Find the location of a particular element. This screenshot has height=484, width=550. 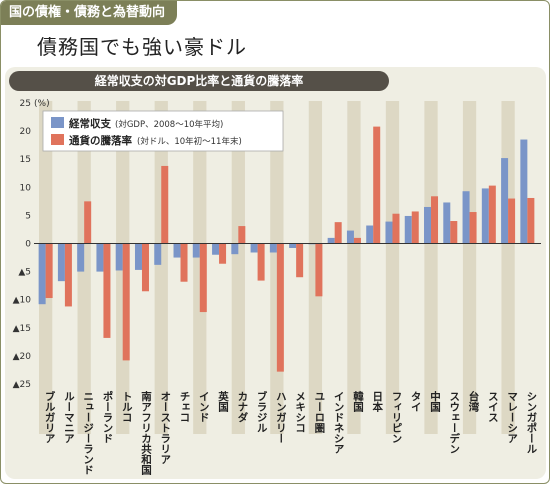

category-label: ハンガリー is located at coordinates (281, 417).